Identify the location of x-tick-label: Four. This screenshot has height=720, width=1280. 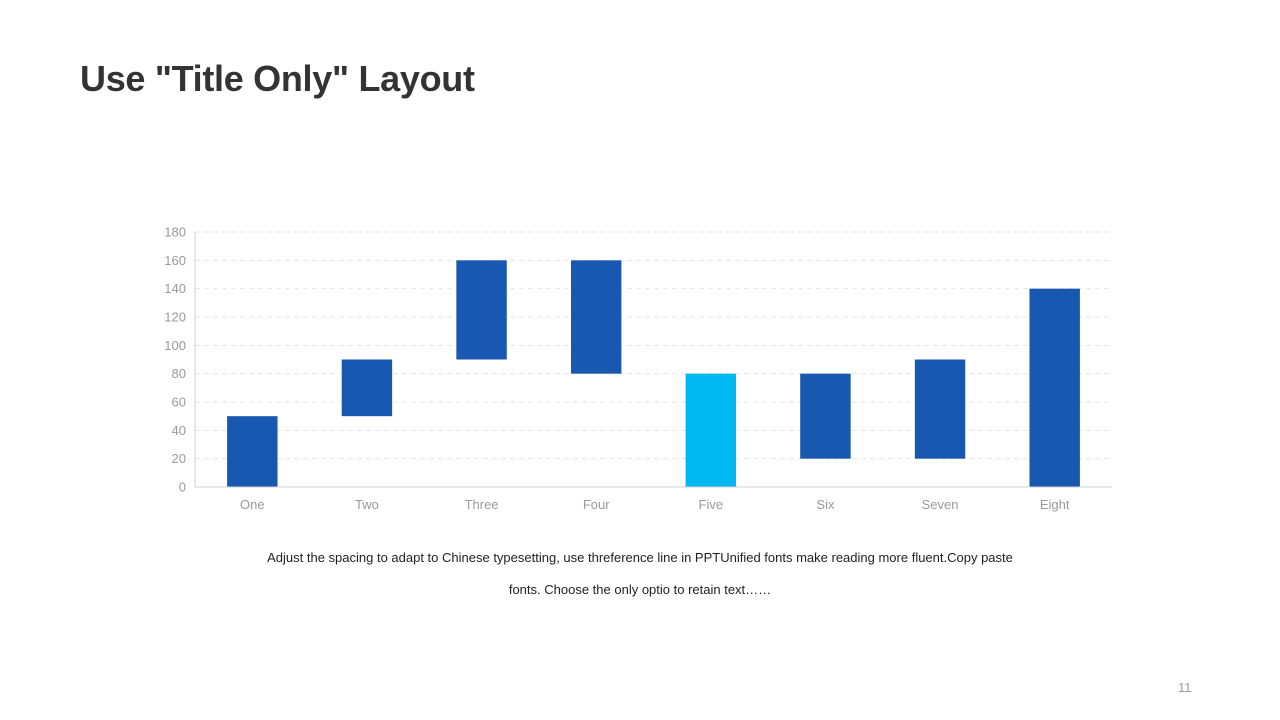
(596, 504).